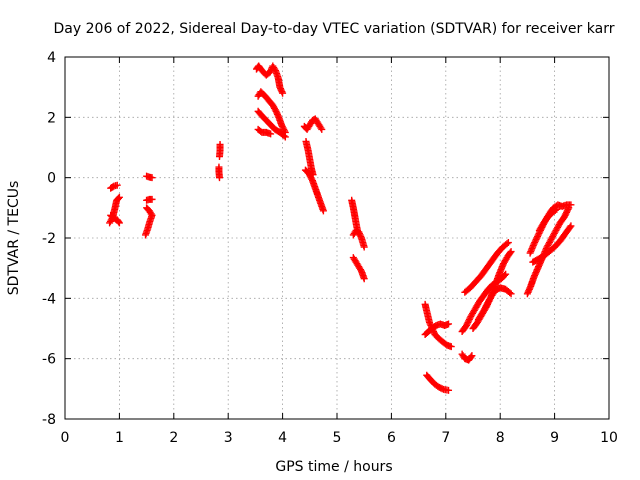  I want to click on y-tick-label: -4, so click(49, 299).